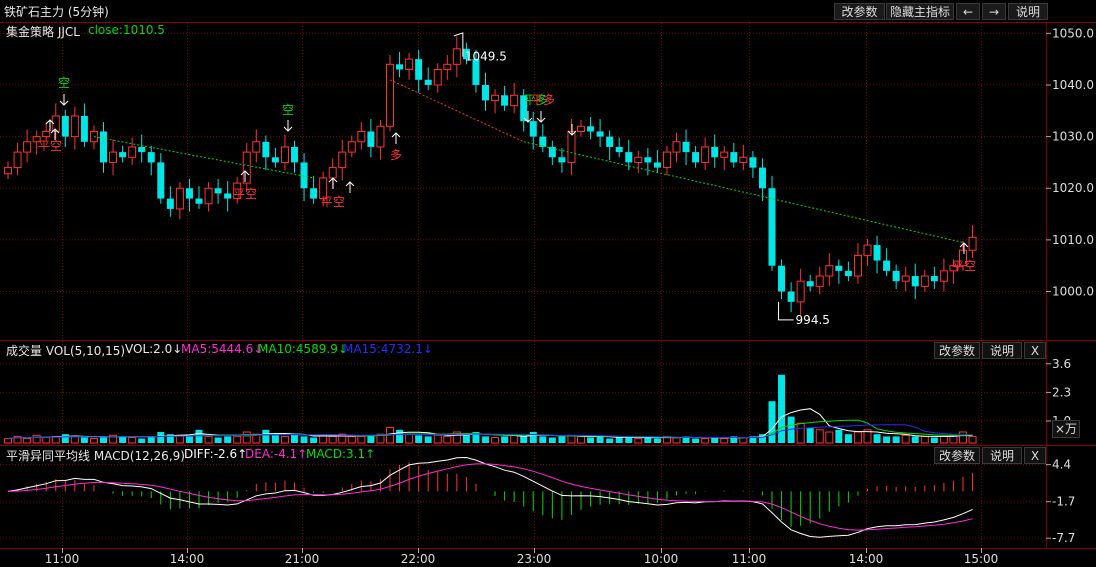 The height and width of the screenshot is (567, 1096). What do you see at coordinates (490, 497) in the screenshot?
I see `macd-diff-line` at bounding box center [490, 497].